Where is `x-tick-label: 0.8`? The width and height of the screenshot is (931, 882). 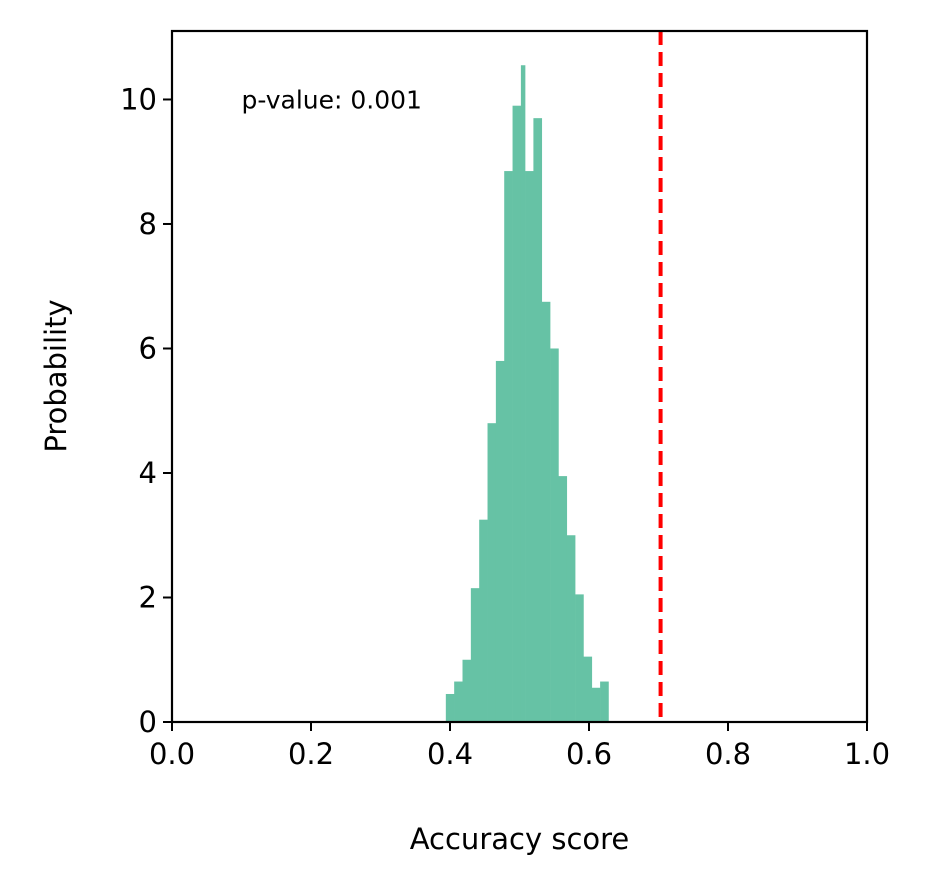
x-tick-label: 0.8 is located at coordinates (728, 754).